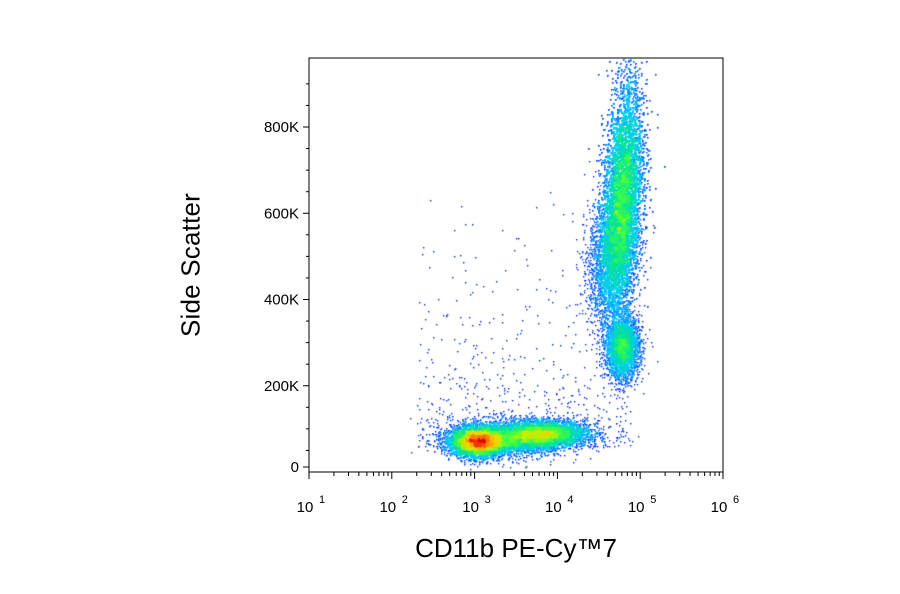 The image size is (900, 594). I want to click on x-tick-exponent: 4, so click(570, 500).